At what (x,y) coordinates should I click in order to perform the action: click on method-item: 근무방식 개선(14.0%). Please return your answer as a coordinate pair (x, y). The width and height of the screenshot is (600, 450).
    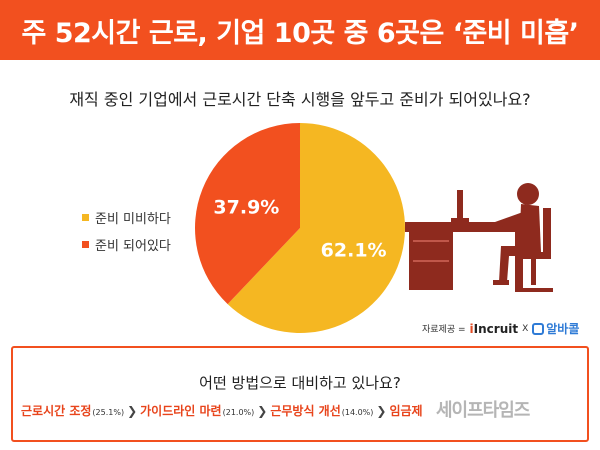
    Looking at the image, I should click on (321, 410).